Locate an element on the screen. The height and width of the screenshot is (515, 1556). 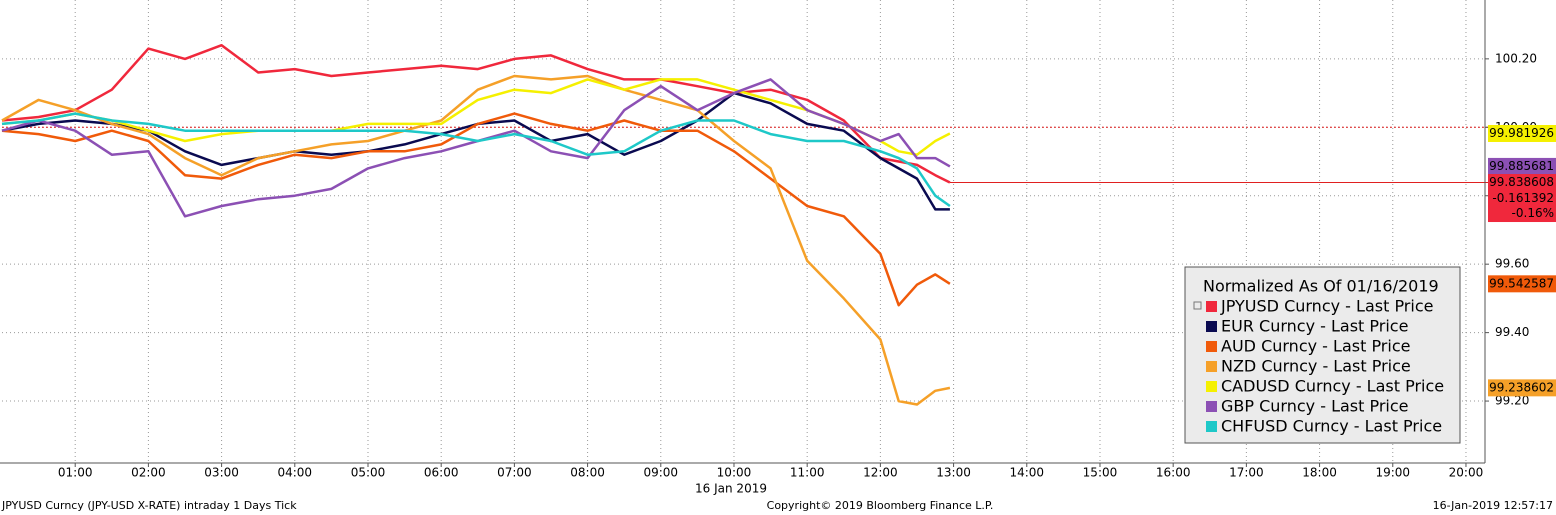
y-tick-label: 99.40 is located at coordinates (1512, 332).